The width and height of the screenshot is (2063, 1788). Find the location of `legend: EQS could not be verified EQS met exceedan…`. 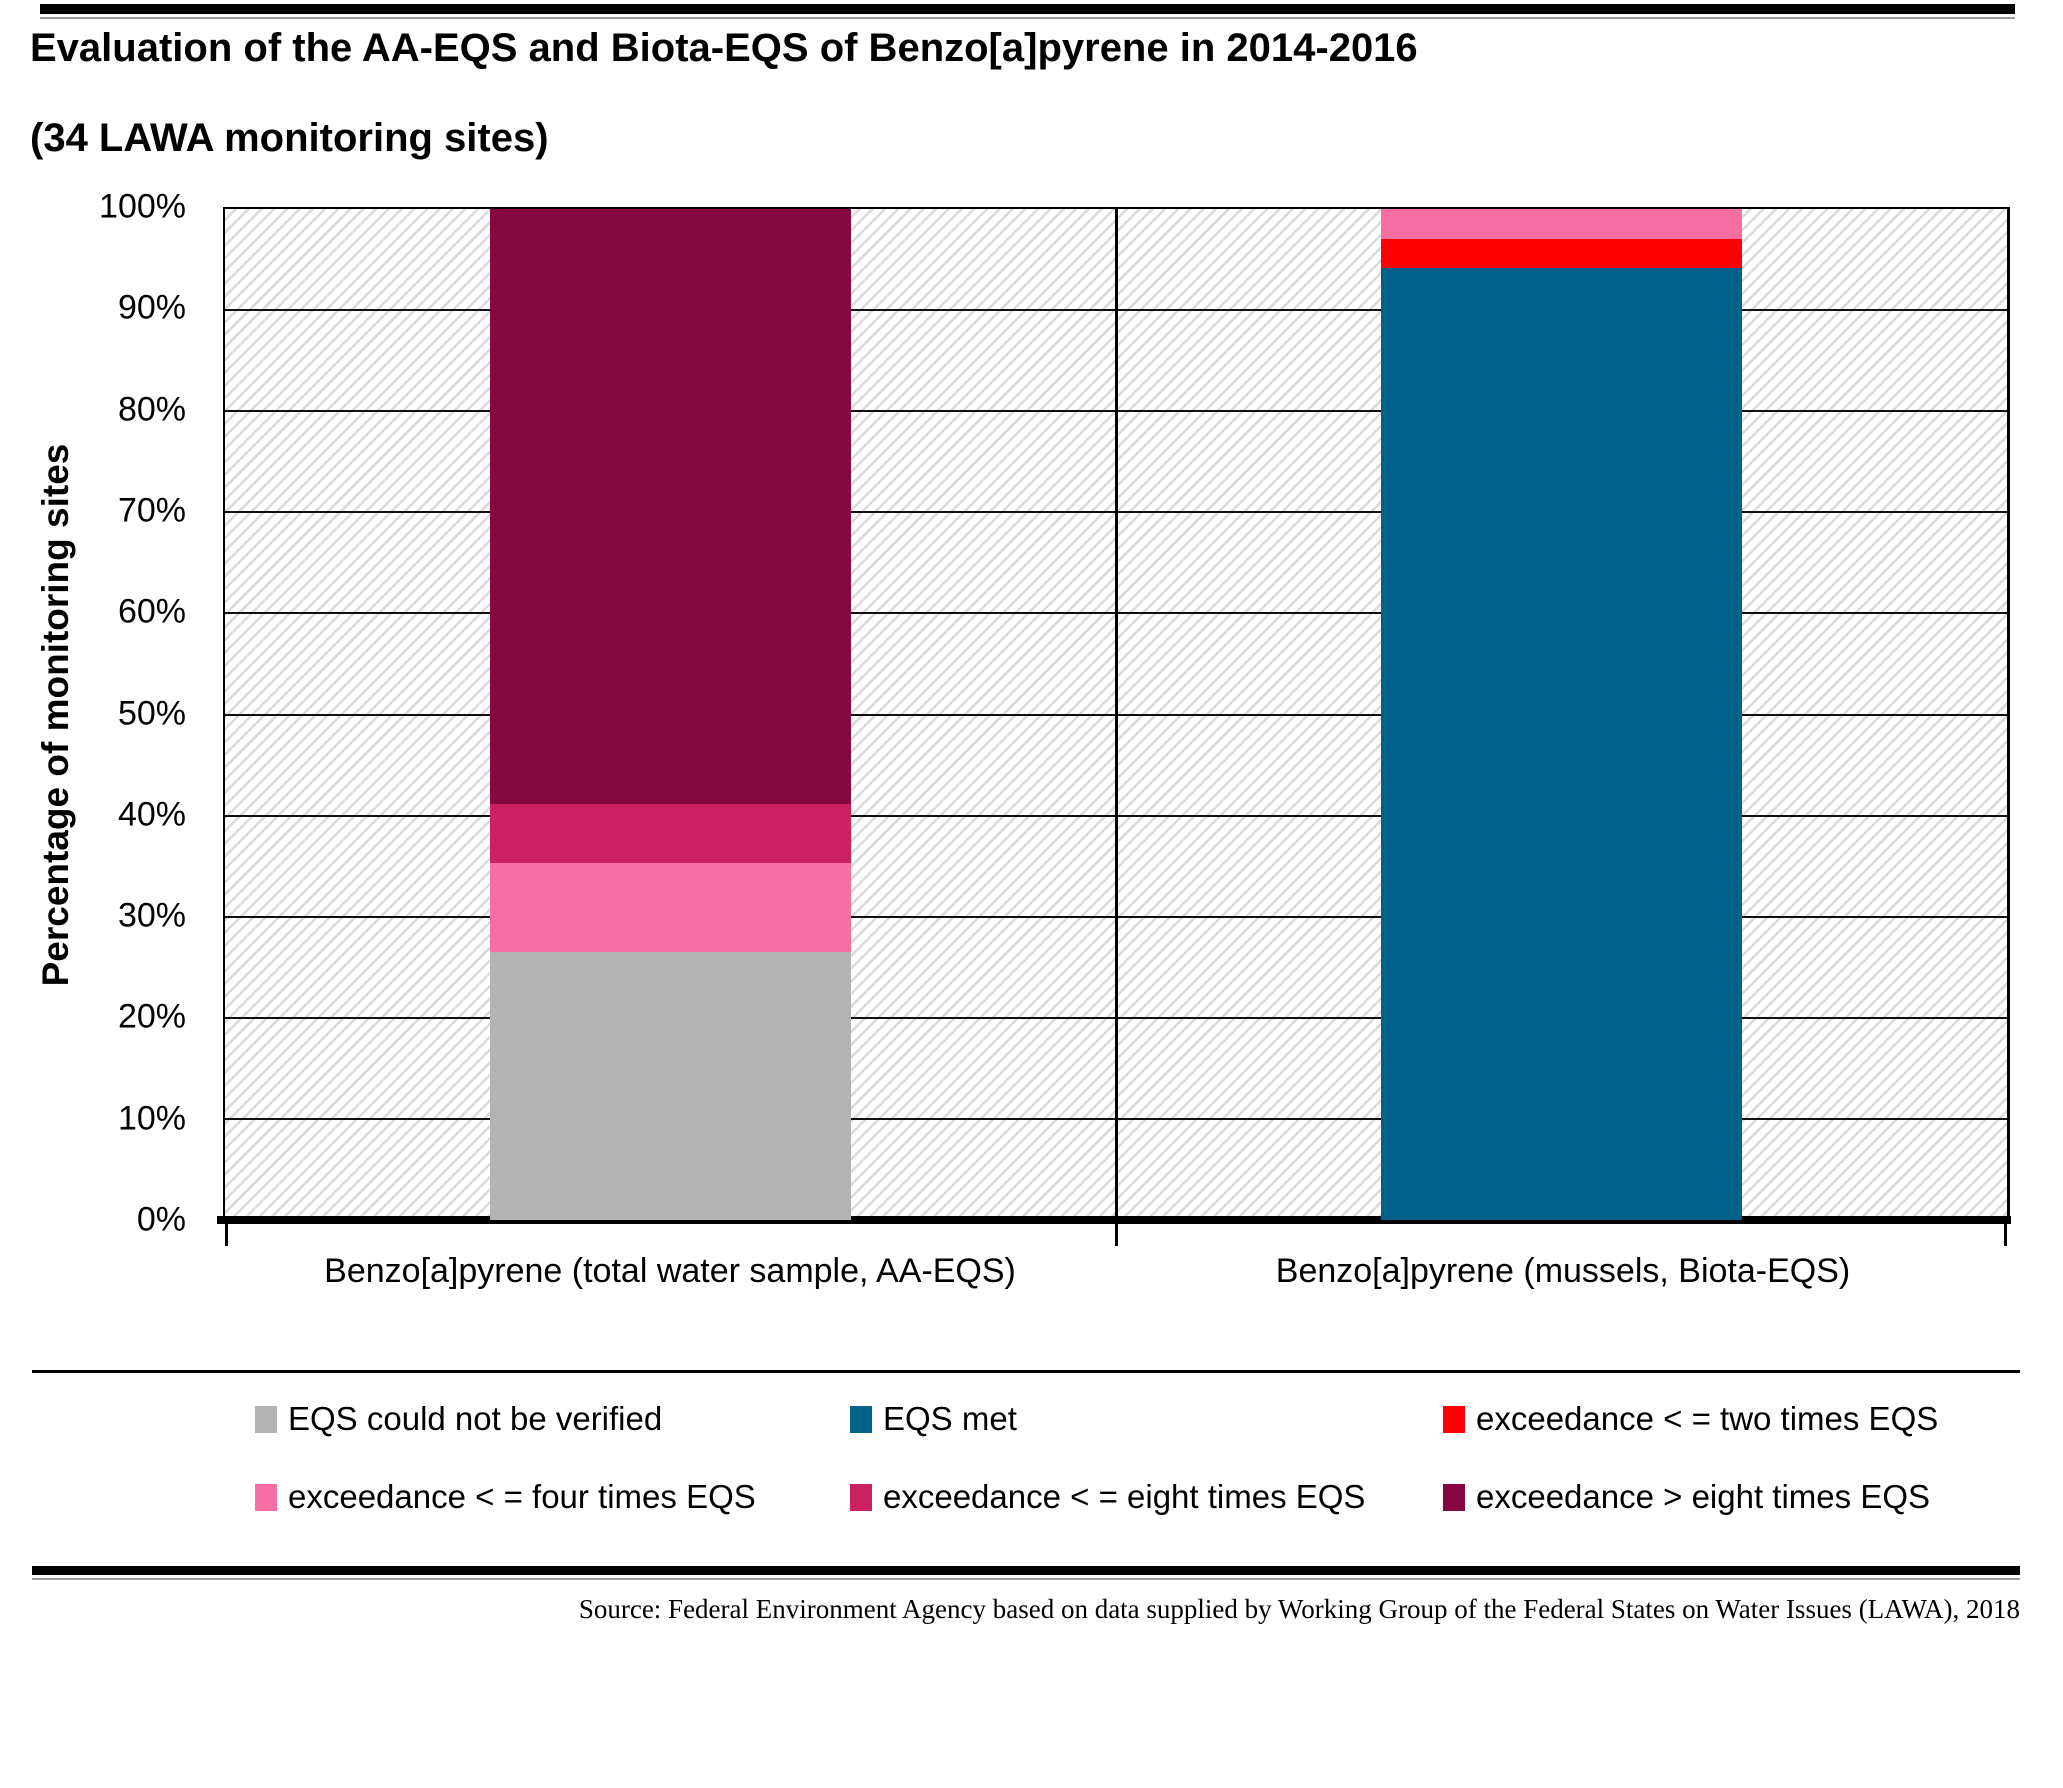

legend: EQS could not be verified EQS met exceedan… is located at coordinates (1137, 1458).